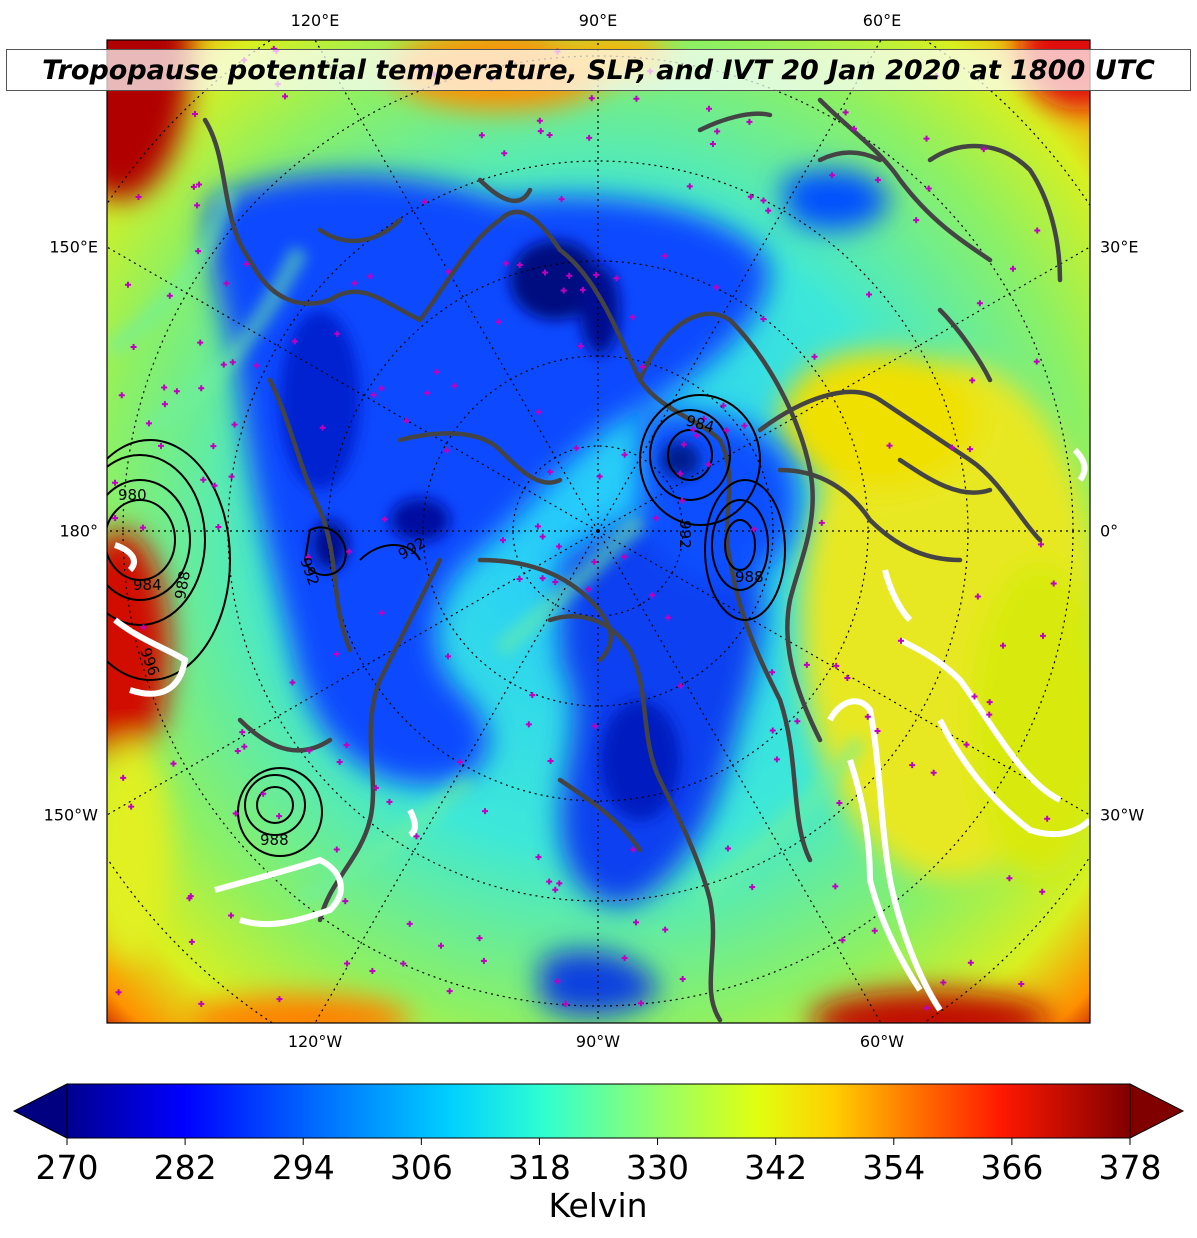  I want to click on colorbar-tick-label: 318, so click(539, 1167).